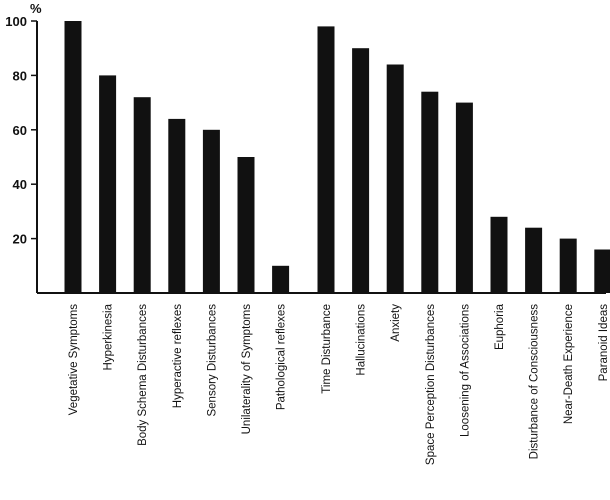  What do you see at coordinates (178, 356) in the screenshot?
I see `x-category-label: Hyperactive reflexes` at bounding box center [178, 356].